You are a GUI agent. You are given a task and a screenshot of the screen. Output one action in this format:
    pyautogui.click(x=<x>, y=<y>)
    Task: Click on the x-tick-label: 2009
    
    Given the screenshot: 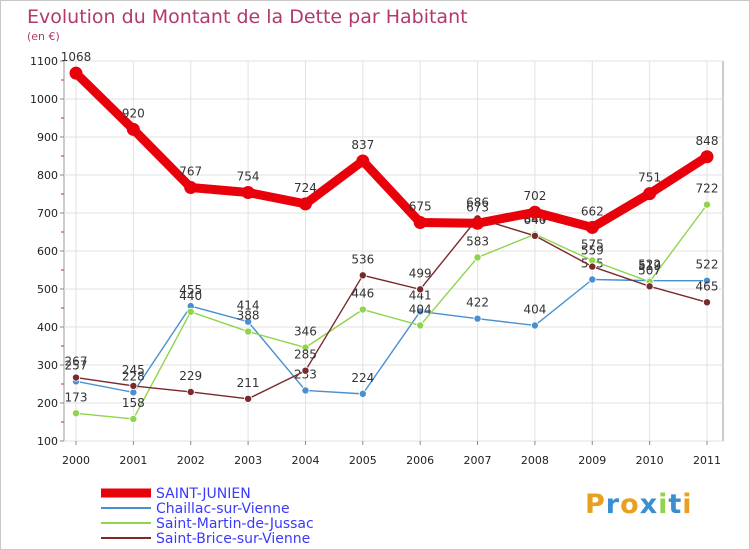 What is the action you would take?
    pyautogui.click(x=592, y=460)
    